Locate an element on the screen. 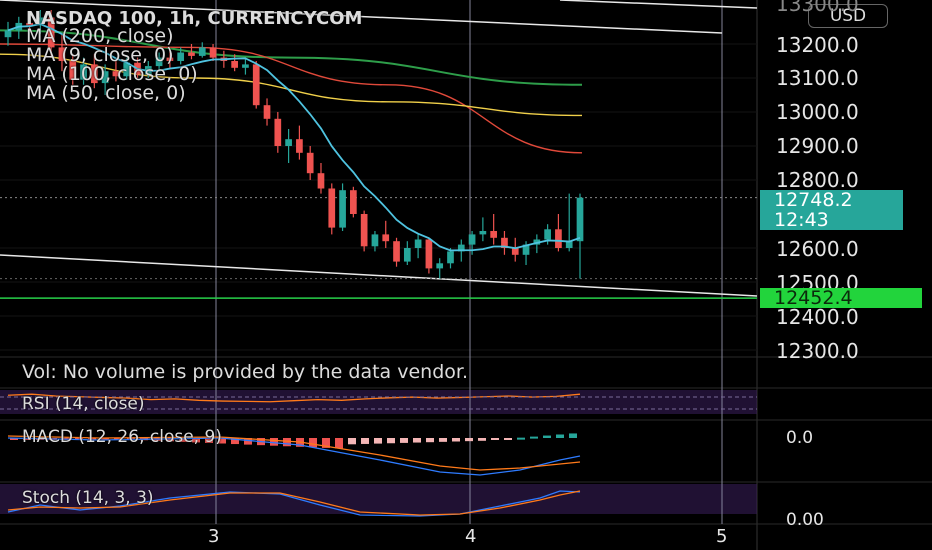 Image resolution: width=932 pixels, height=550 pixels. price-tick: 12400.0 is located at coordinates (817, 317).